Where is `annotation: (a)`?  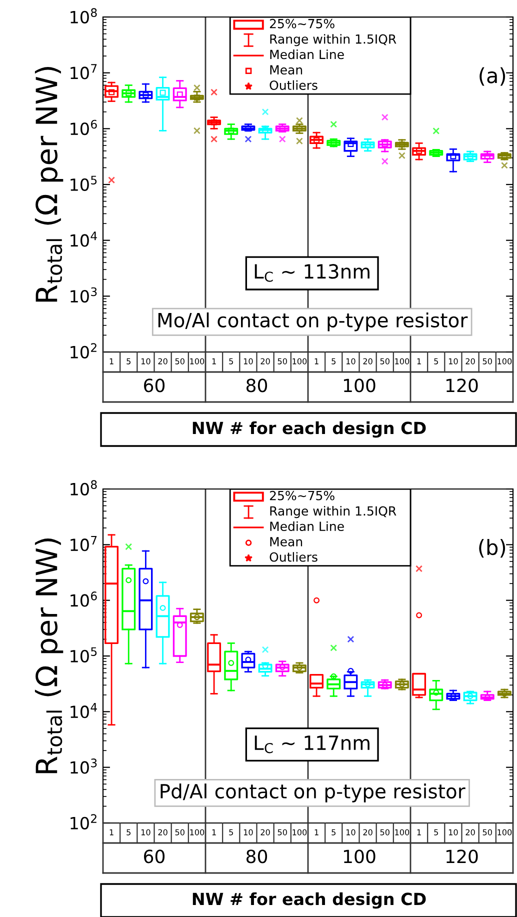 annotation: (a) is located at coordinates (493, 76).